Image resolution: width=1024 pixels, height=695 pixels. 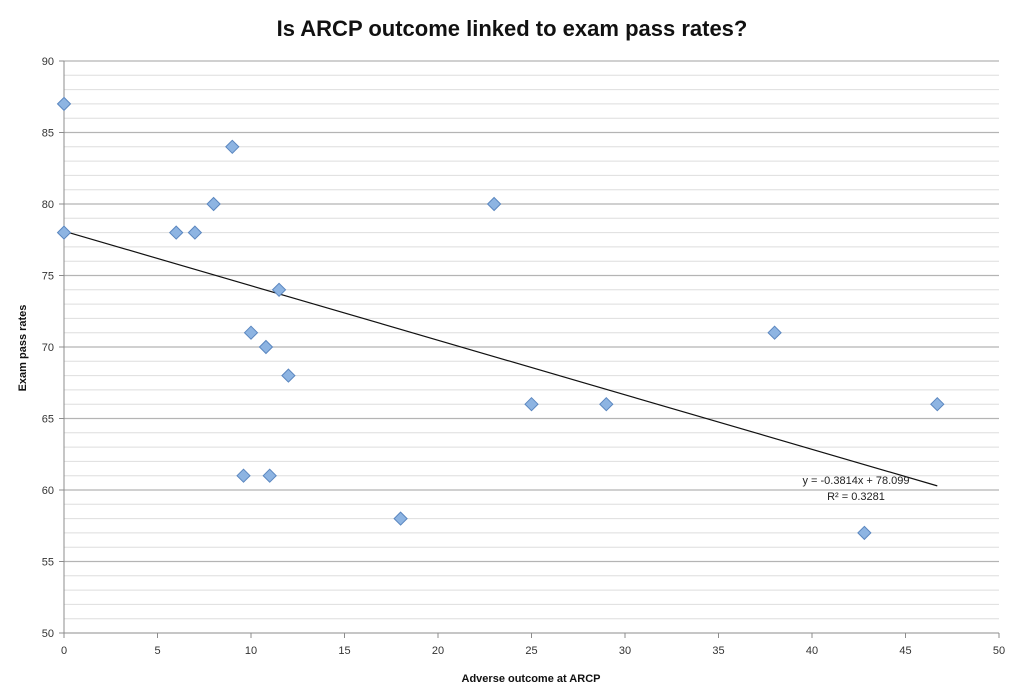 I want to click on trendline-equation: y = -0.3814x + 78.099, so click(x=855, y=481).